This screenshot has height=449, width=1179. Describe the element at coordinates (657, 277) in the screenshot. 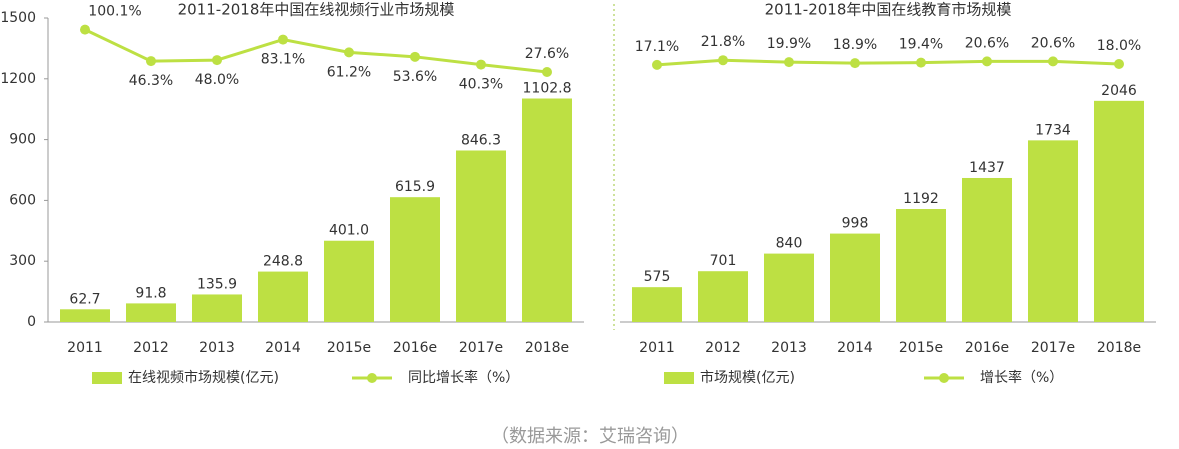

I see `bar-label: 575` at that location.